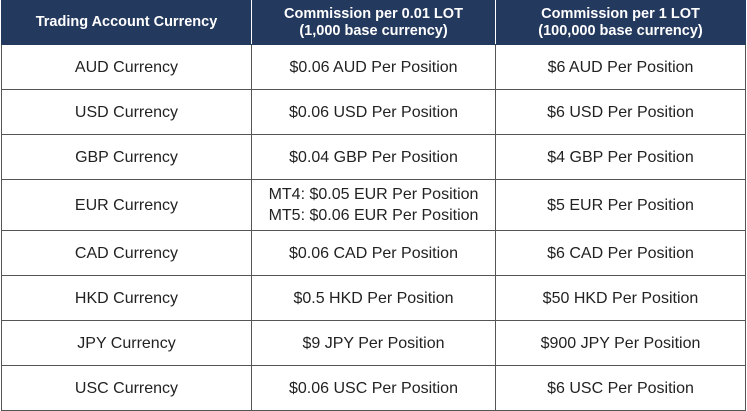  Describe the element at coordinates (126, 298) in the screenshot. I see `currency-cell: HKD Currency` at that location.